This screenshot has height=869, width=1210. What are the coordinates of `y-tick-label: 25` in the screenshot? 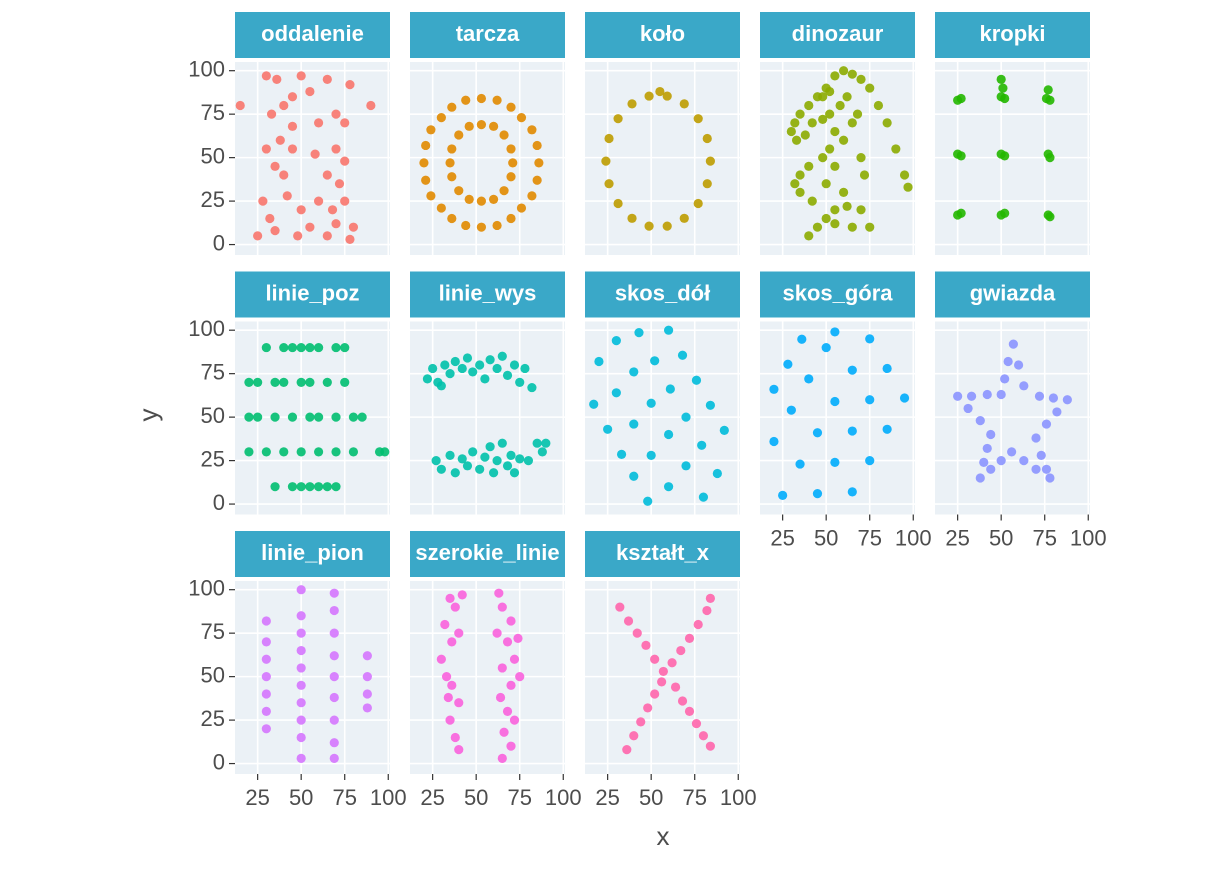 It's located at (213, 199).